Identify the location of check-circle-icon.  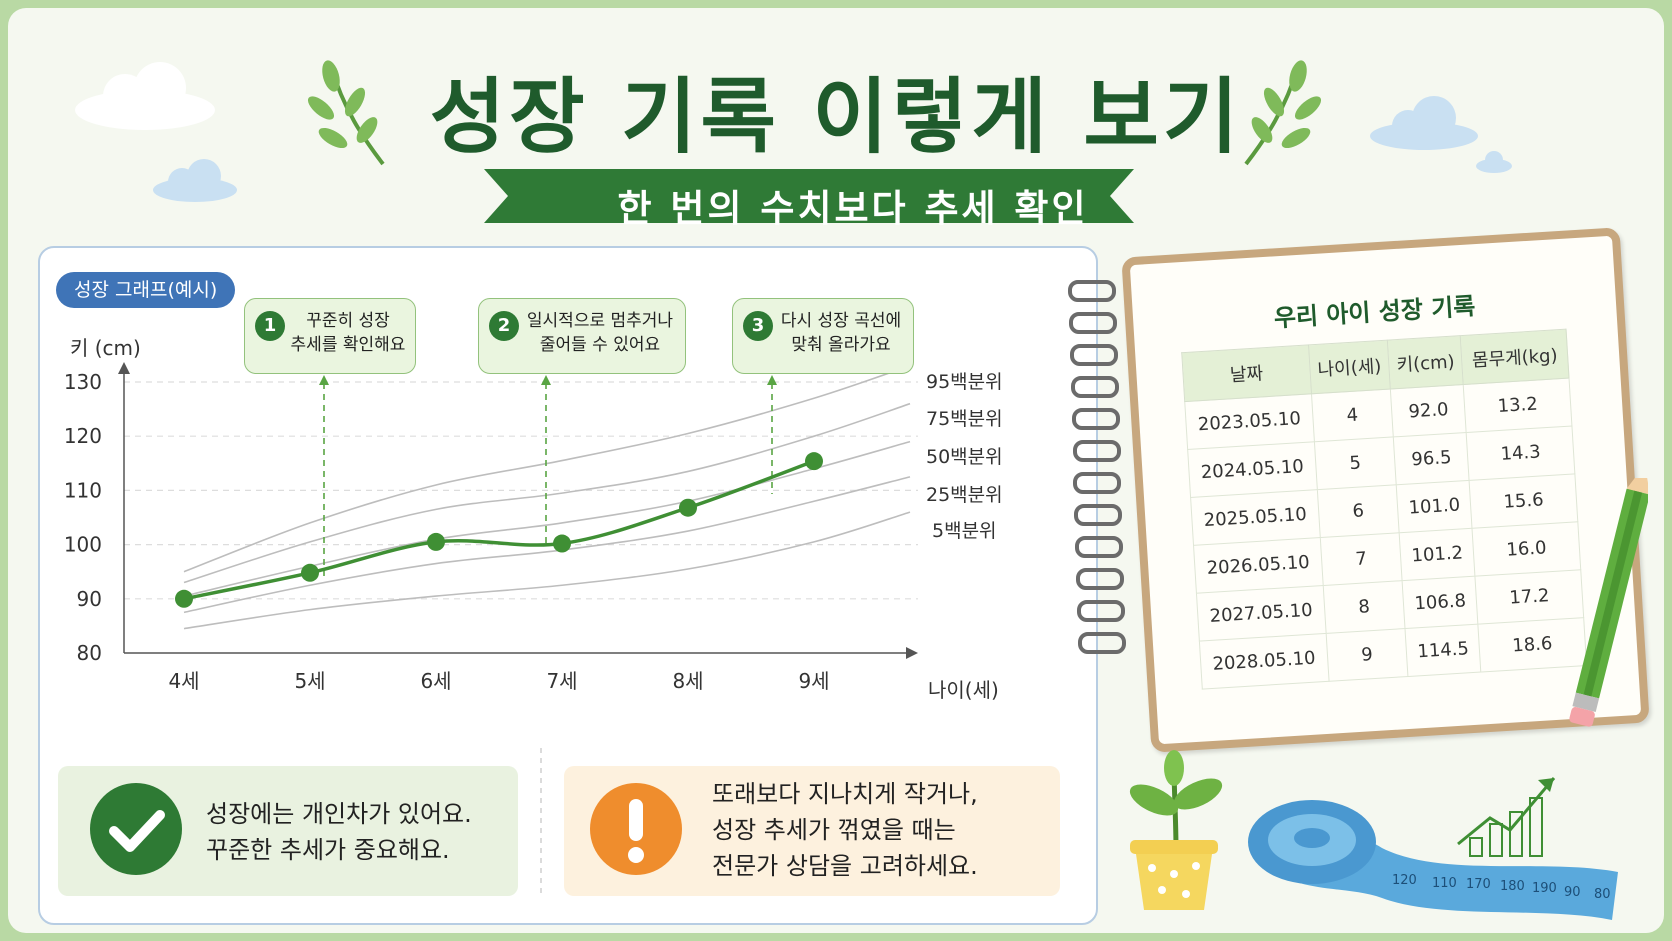
(136, 829).